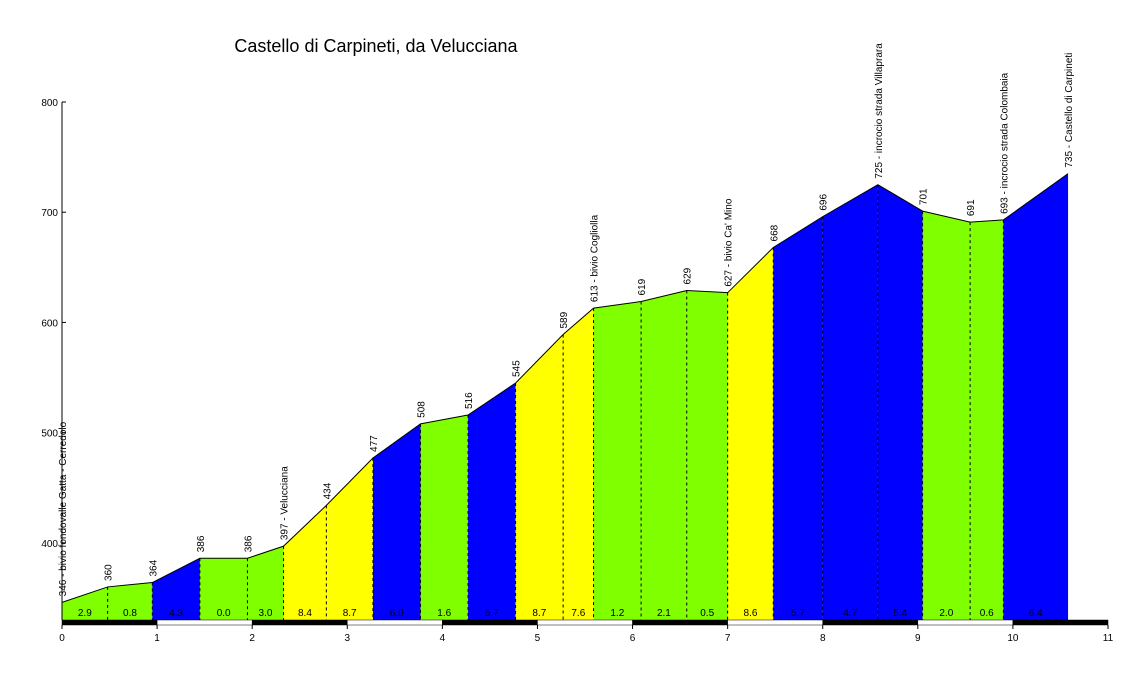 Image resolution: width=1136 pixels, height=673 pixels. What do you see at coordinates (633, 638) in the screenshot?
I see `x-tick-label: 6` at bounding box center [633, 638].